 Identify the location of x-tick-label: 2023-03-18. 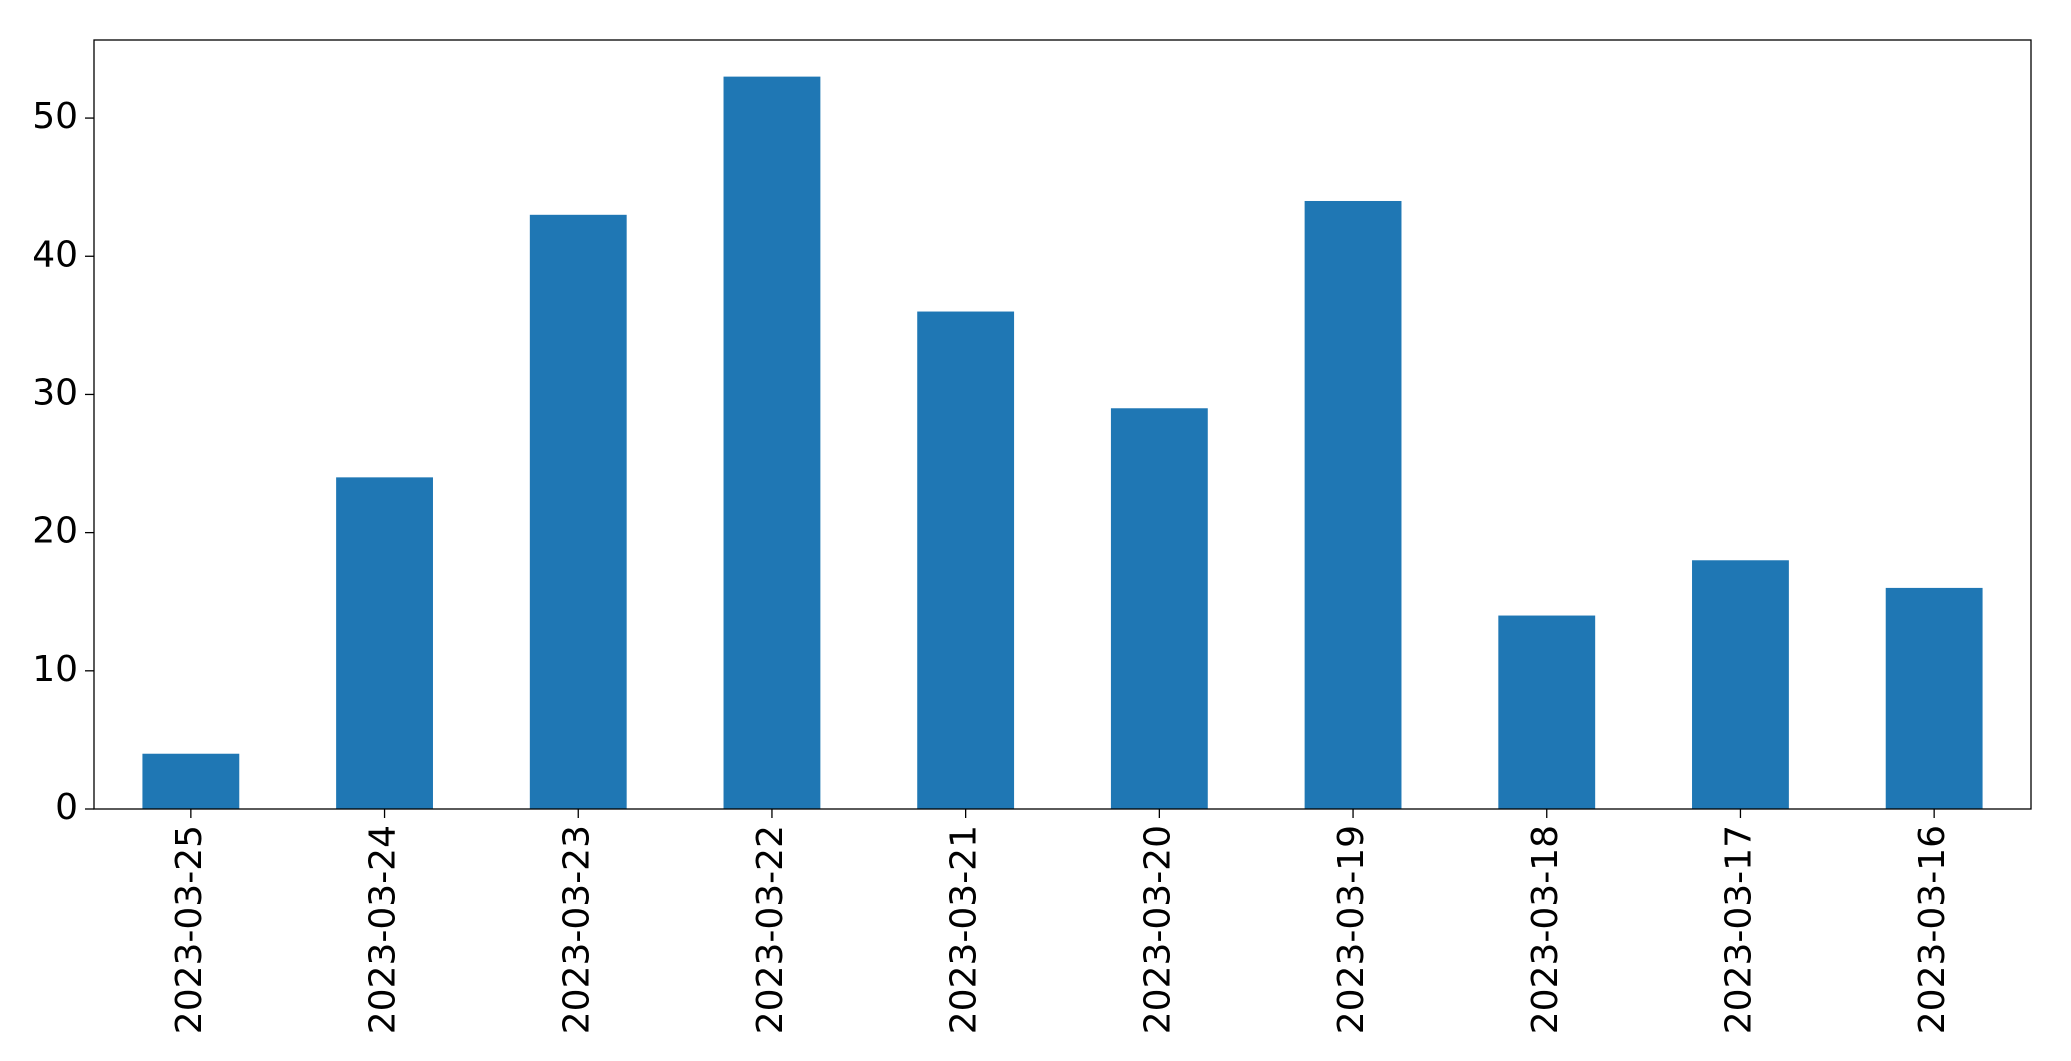
(1545, 929).